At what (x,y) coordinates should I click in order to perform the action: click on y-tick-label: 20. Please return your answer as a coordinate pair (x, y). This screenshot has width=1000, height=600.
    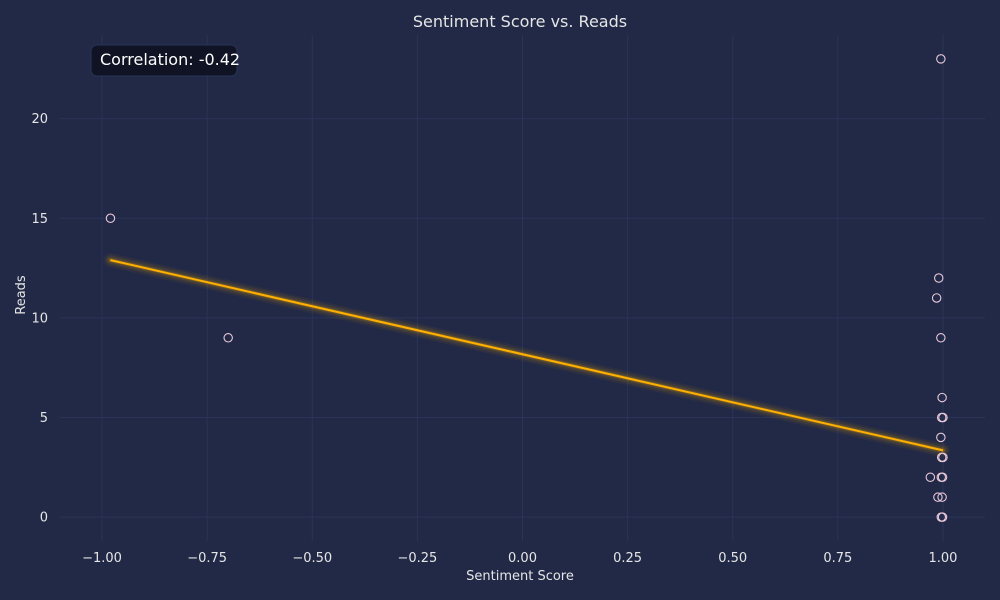
    Looking at the image, I should click on (39, 119).